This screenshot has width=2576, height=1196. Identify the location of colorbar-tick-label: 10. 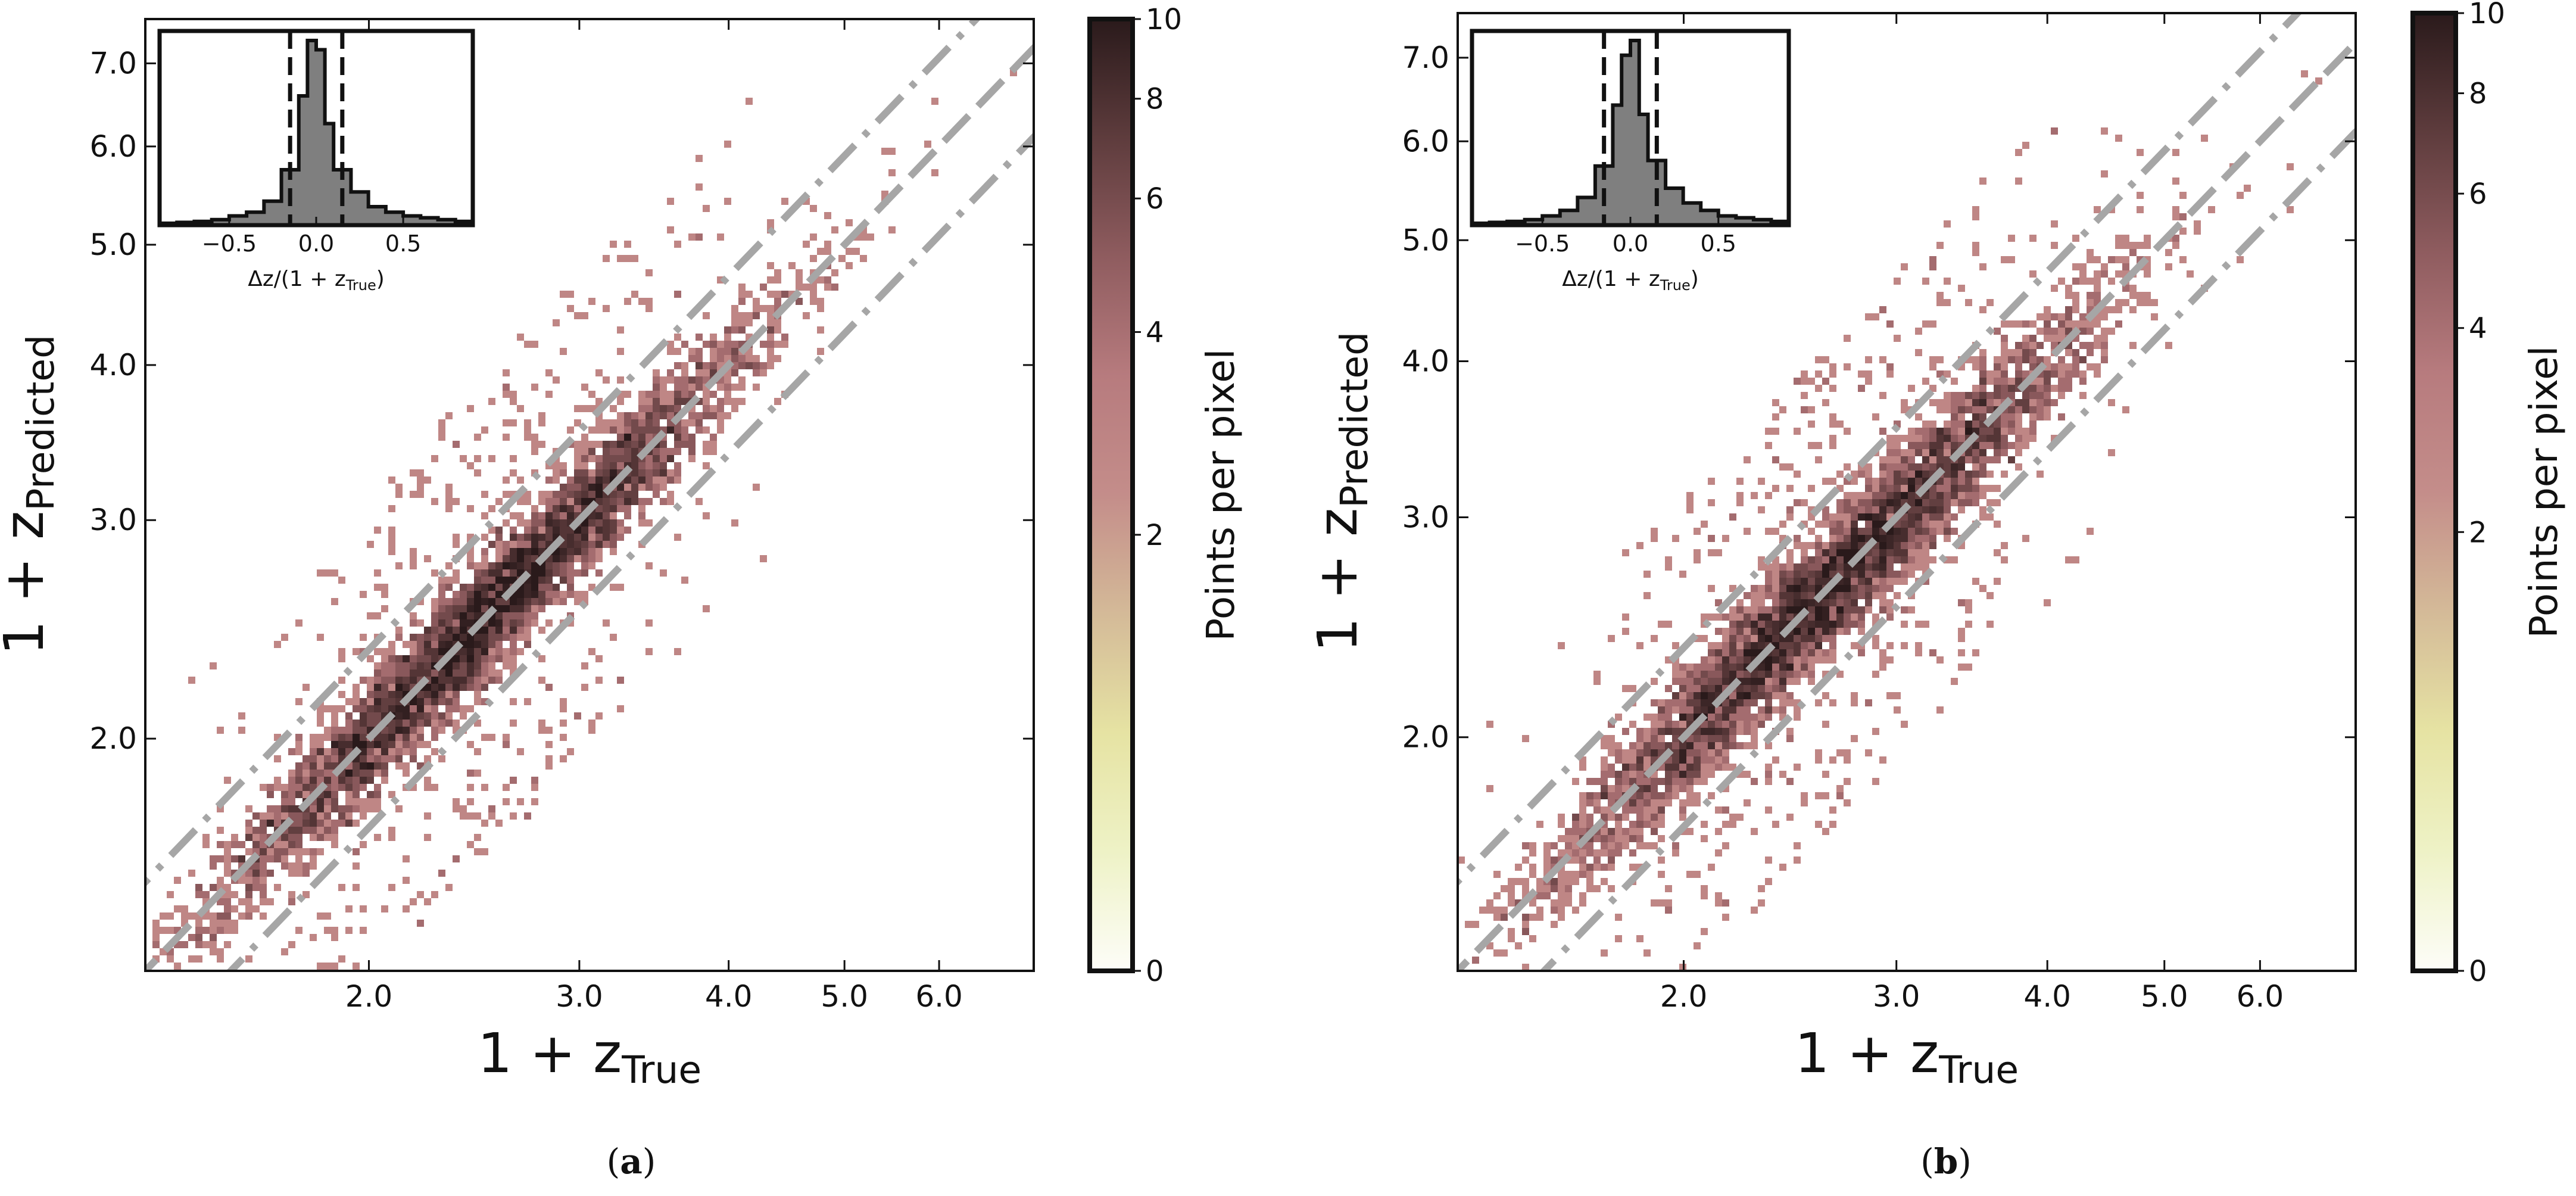
(1164, 19).